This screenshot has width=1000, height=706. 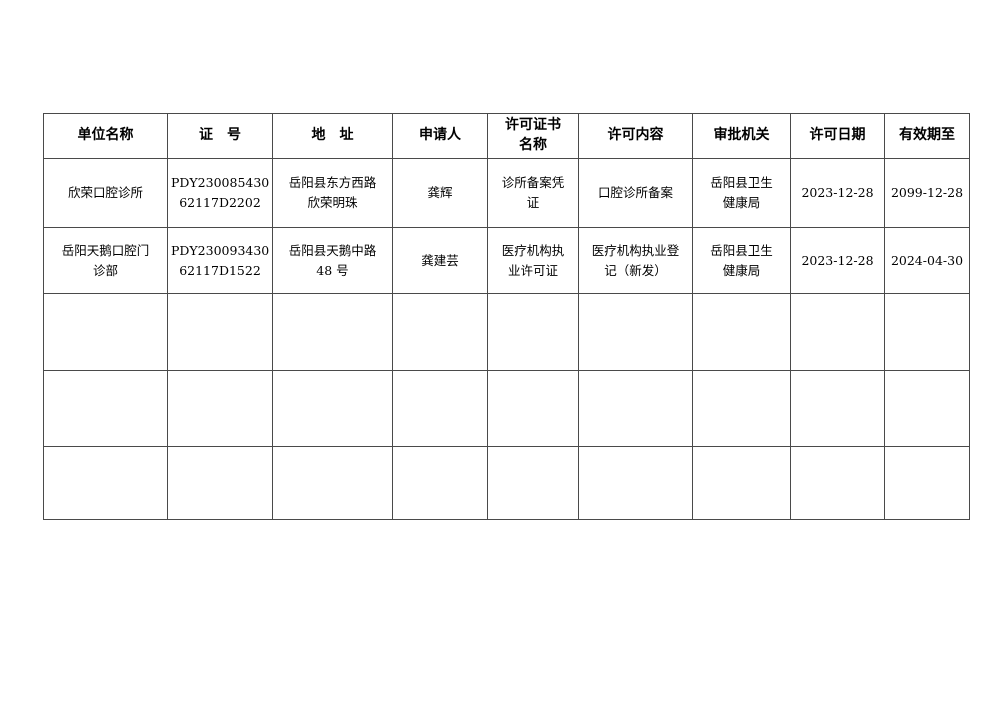 What do you see at coordinates (440, 136) in the screenshot?
I see `header-cell-applicant: 申请人` at bounding box center [440, 136].